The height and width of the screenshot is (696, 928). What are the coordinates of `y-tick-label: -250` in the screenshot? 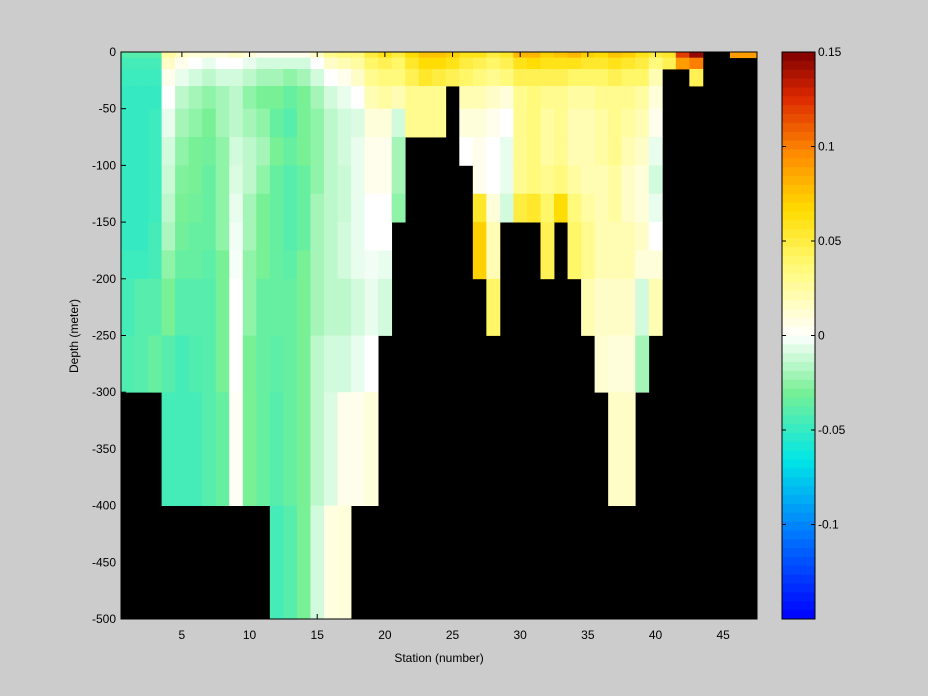 It's located at (104, 336).